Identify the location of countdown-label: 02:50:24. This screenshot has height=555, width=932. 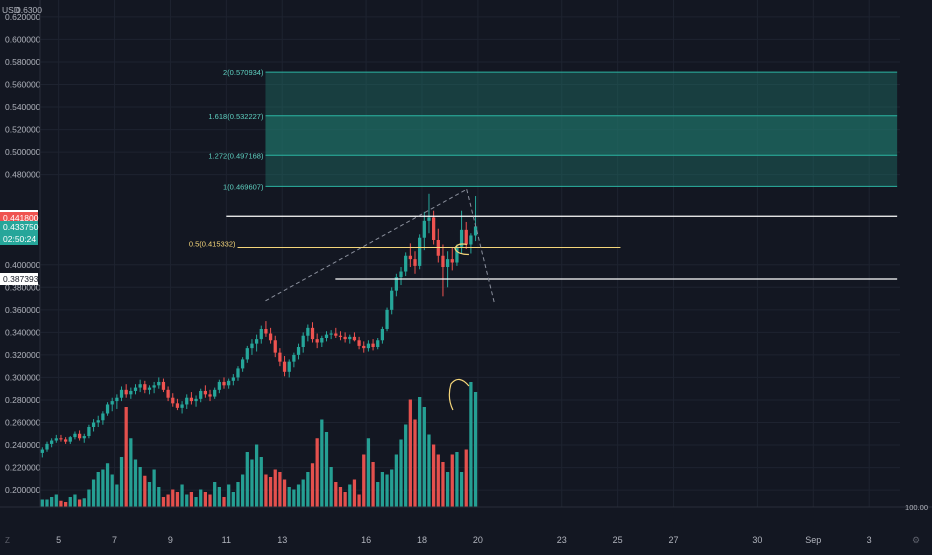
(19, 239).